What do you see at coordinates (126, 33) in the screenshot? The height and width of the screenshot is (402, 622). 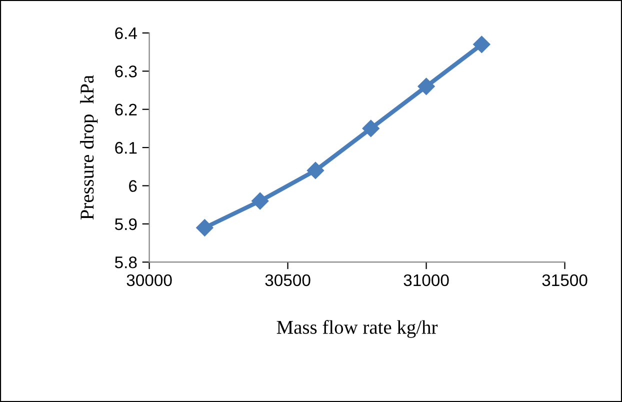 I see `y-tick-label: 6.4` at bounding box center [126, 33].